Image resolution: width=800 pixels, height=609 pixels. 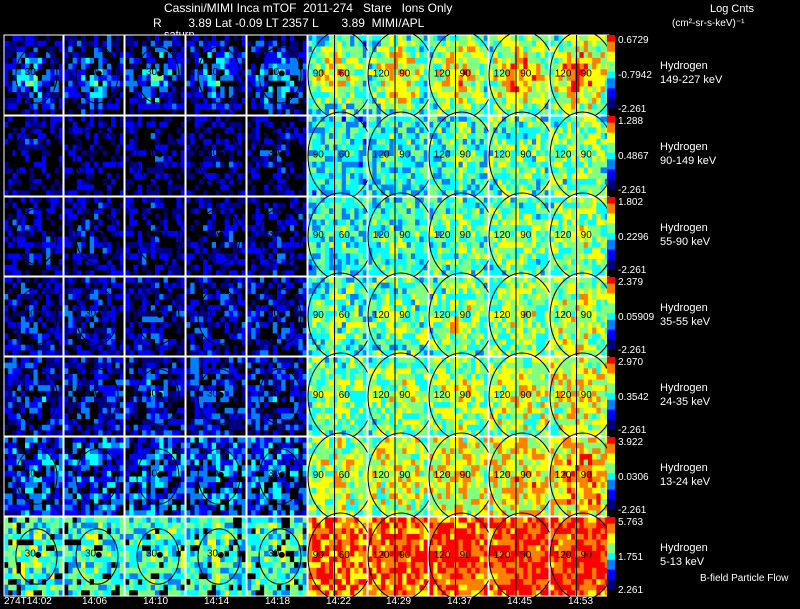 I want to click on colorbar-max-label: 1.288, so click(x=630, y=122).